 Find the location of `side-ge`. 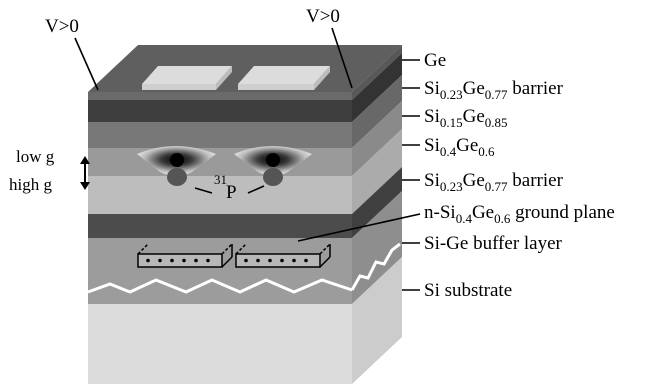

side-ge is located at coordinates (377, 72).